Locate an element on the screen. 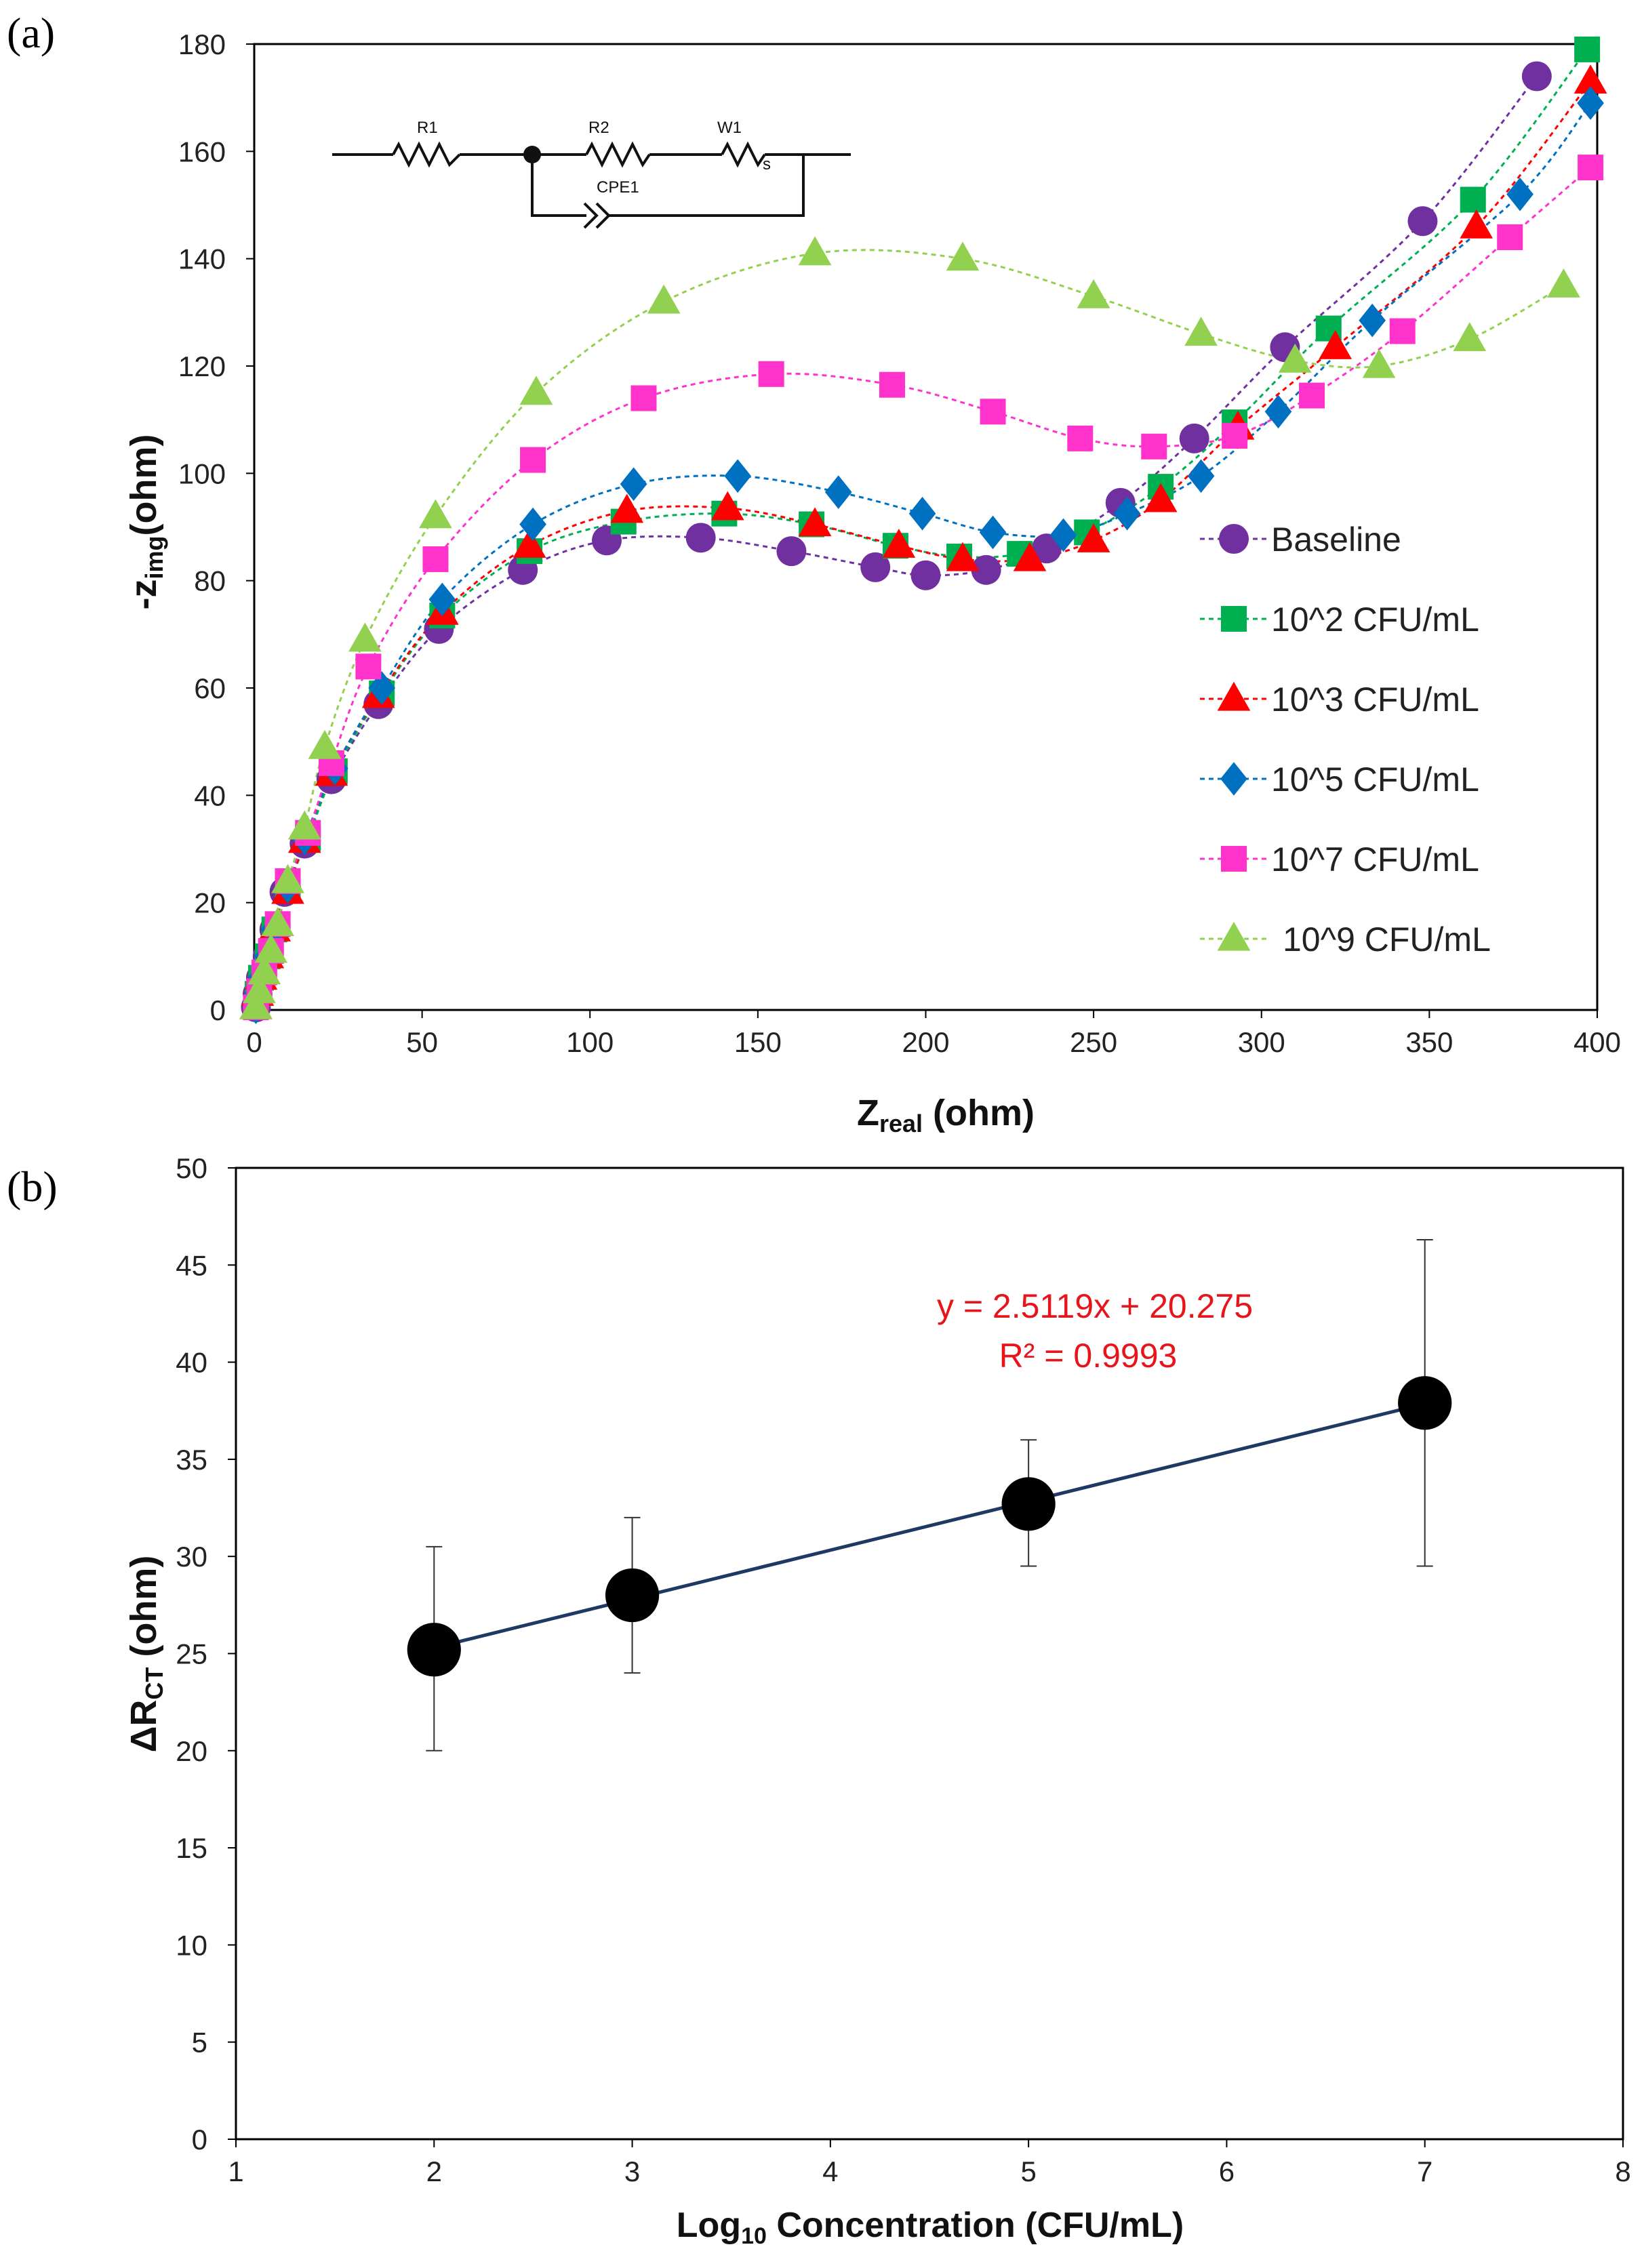 This screenshot has width=1644, height=2268. plot-a-y-tick-label: 120 is located at coordinates (202, 366).